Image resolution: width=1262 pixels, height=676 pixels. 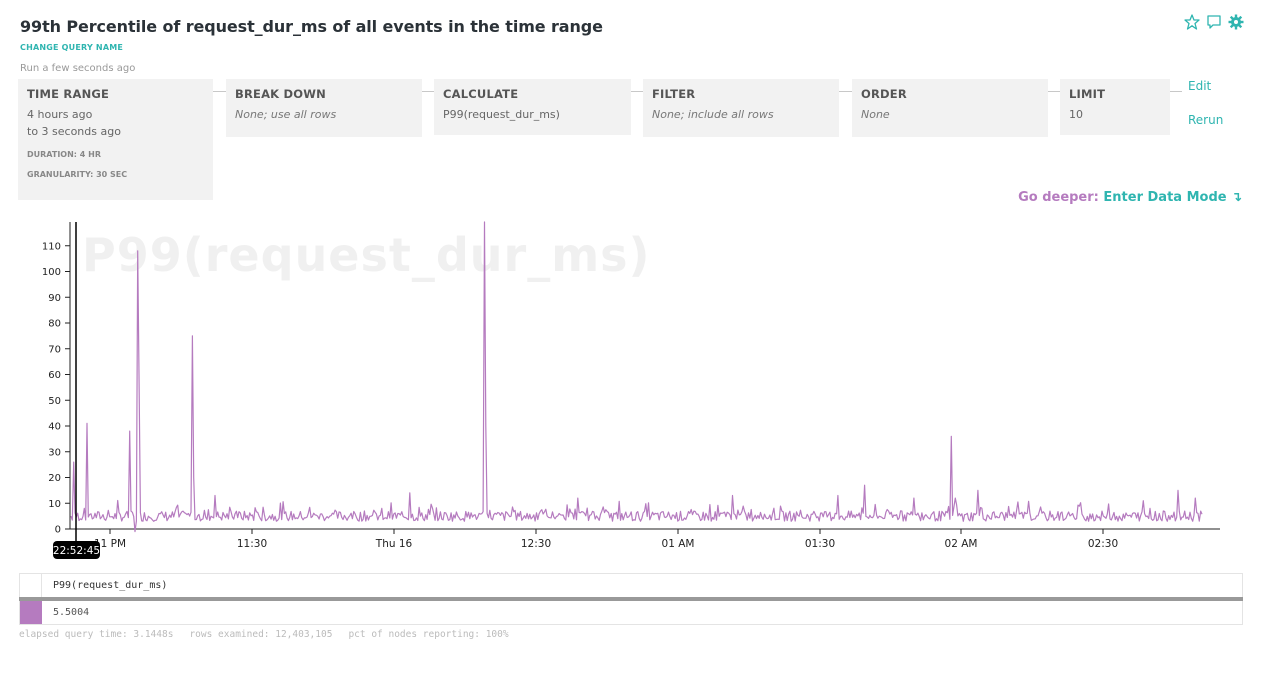 I want to click on filter-value: None; include all rows, so click(x=713, y=114).